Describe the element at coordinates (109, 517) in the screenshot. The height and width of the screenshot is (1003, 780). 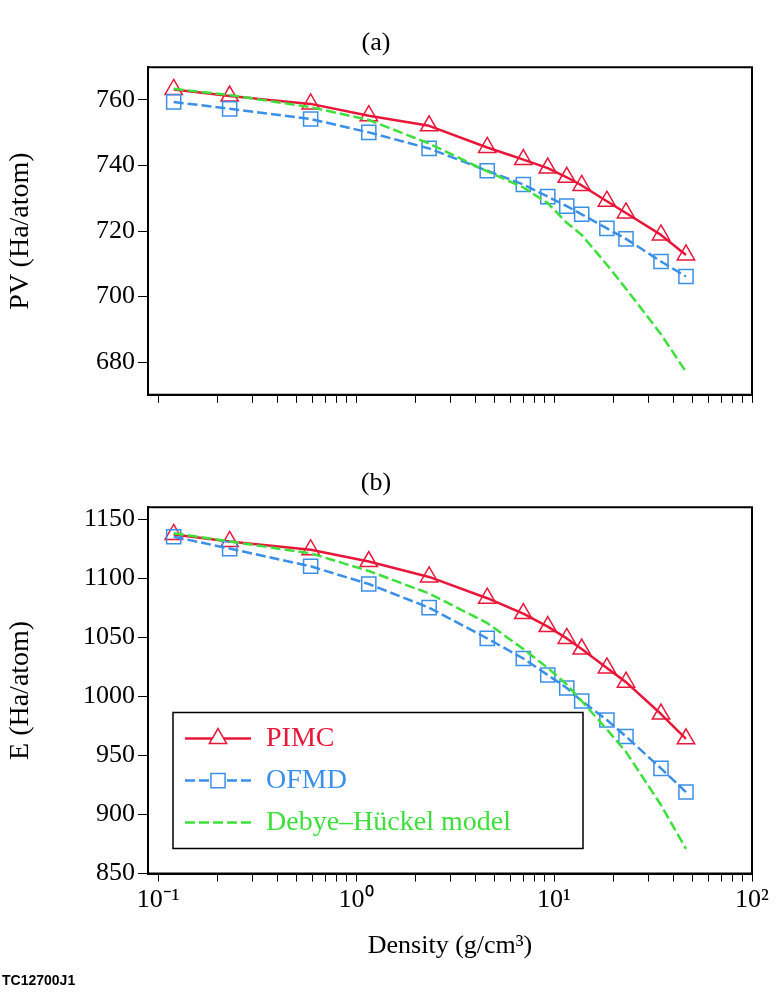
I see `y-tick-label: 1150` at that location.